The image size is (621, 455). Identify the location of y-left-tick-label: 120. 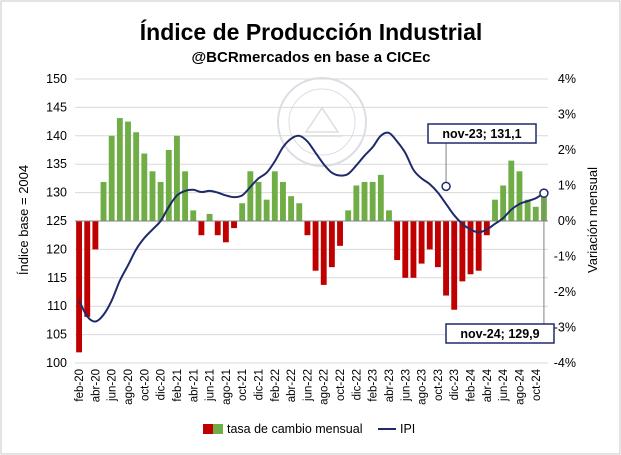
(56, 249).